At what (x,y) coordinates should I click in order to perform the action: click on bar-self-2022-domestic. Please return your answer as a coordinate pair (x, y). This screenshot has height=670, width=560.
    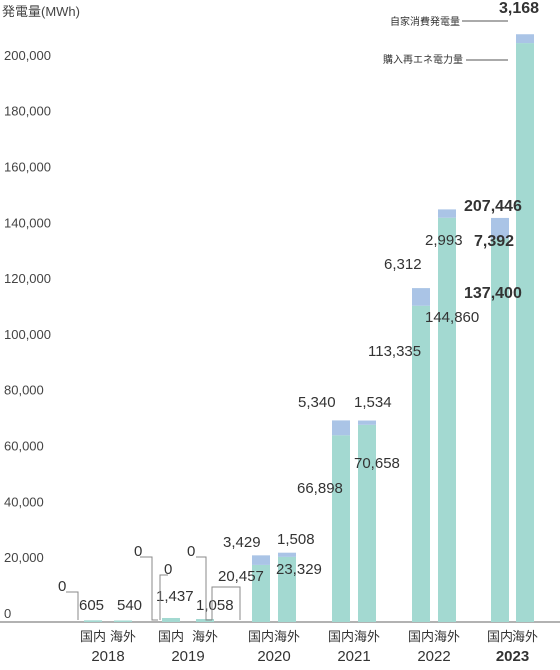
    Looking at the image, I should click on (421, 297).